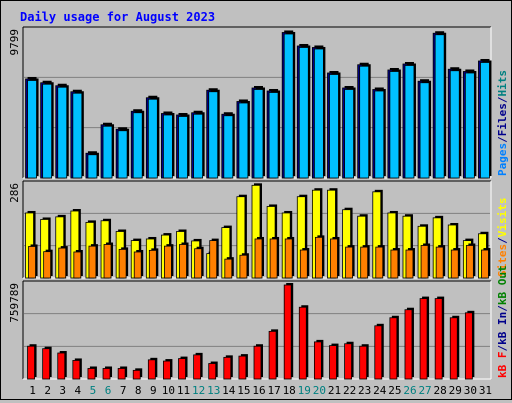 The height and width of the screenshot is (403, 512). I want to click on day-label: 20, so click(319, 390).